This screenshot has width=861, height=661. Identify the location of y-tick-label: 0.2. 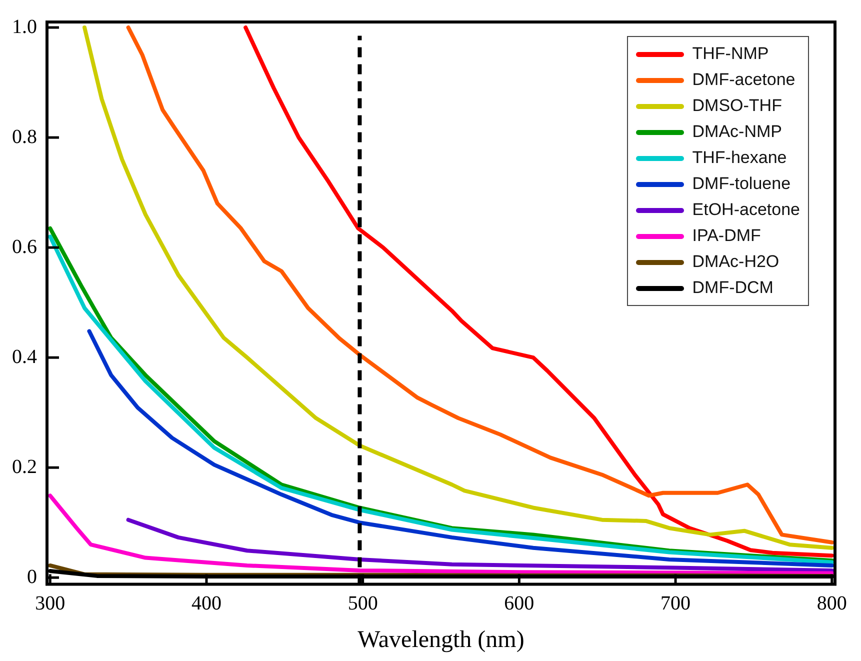
(24, 467).